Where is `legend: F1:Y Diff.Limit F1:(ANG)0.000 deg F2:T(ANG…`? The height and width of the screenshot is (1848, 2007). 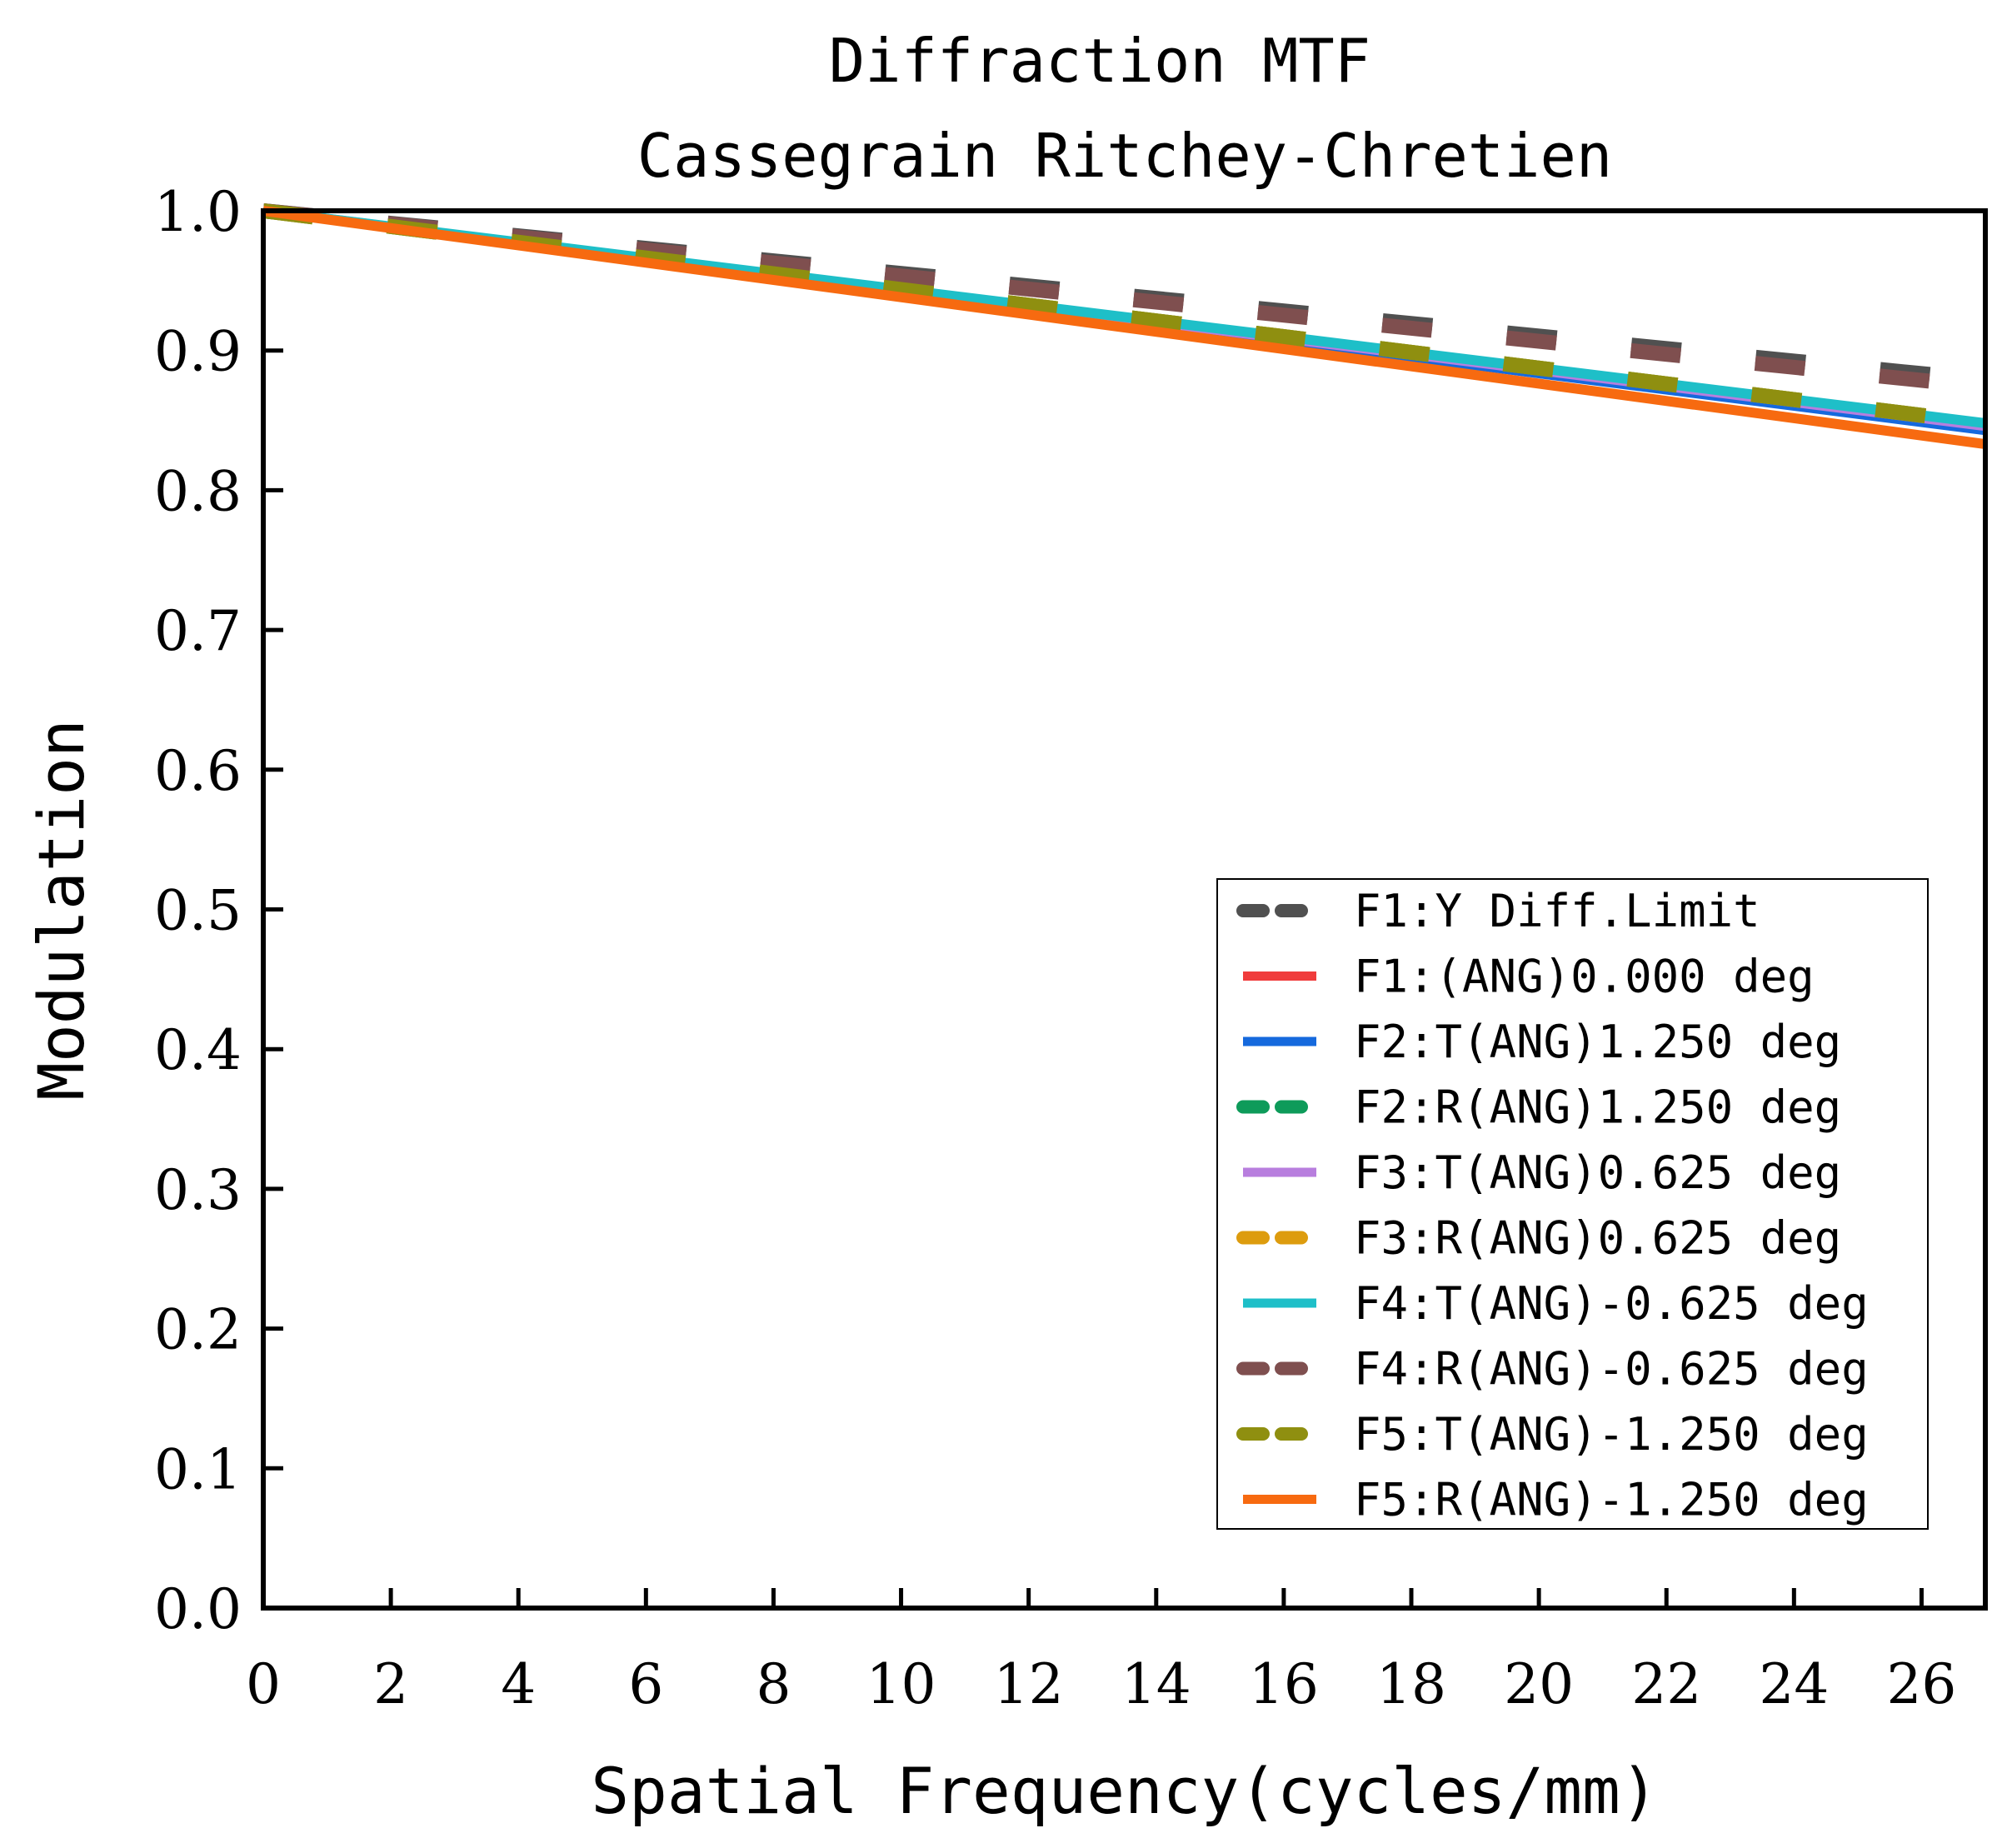 legend: F1:Y Diff.Limit F1:(ANG)0.000 deg F2:T(ANG… is located at coordinates (1572, 1204).